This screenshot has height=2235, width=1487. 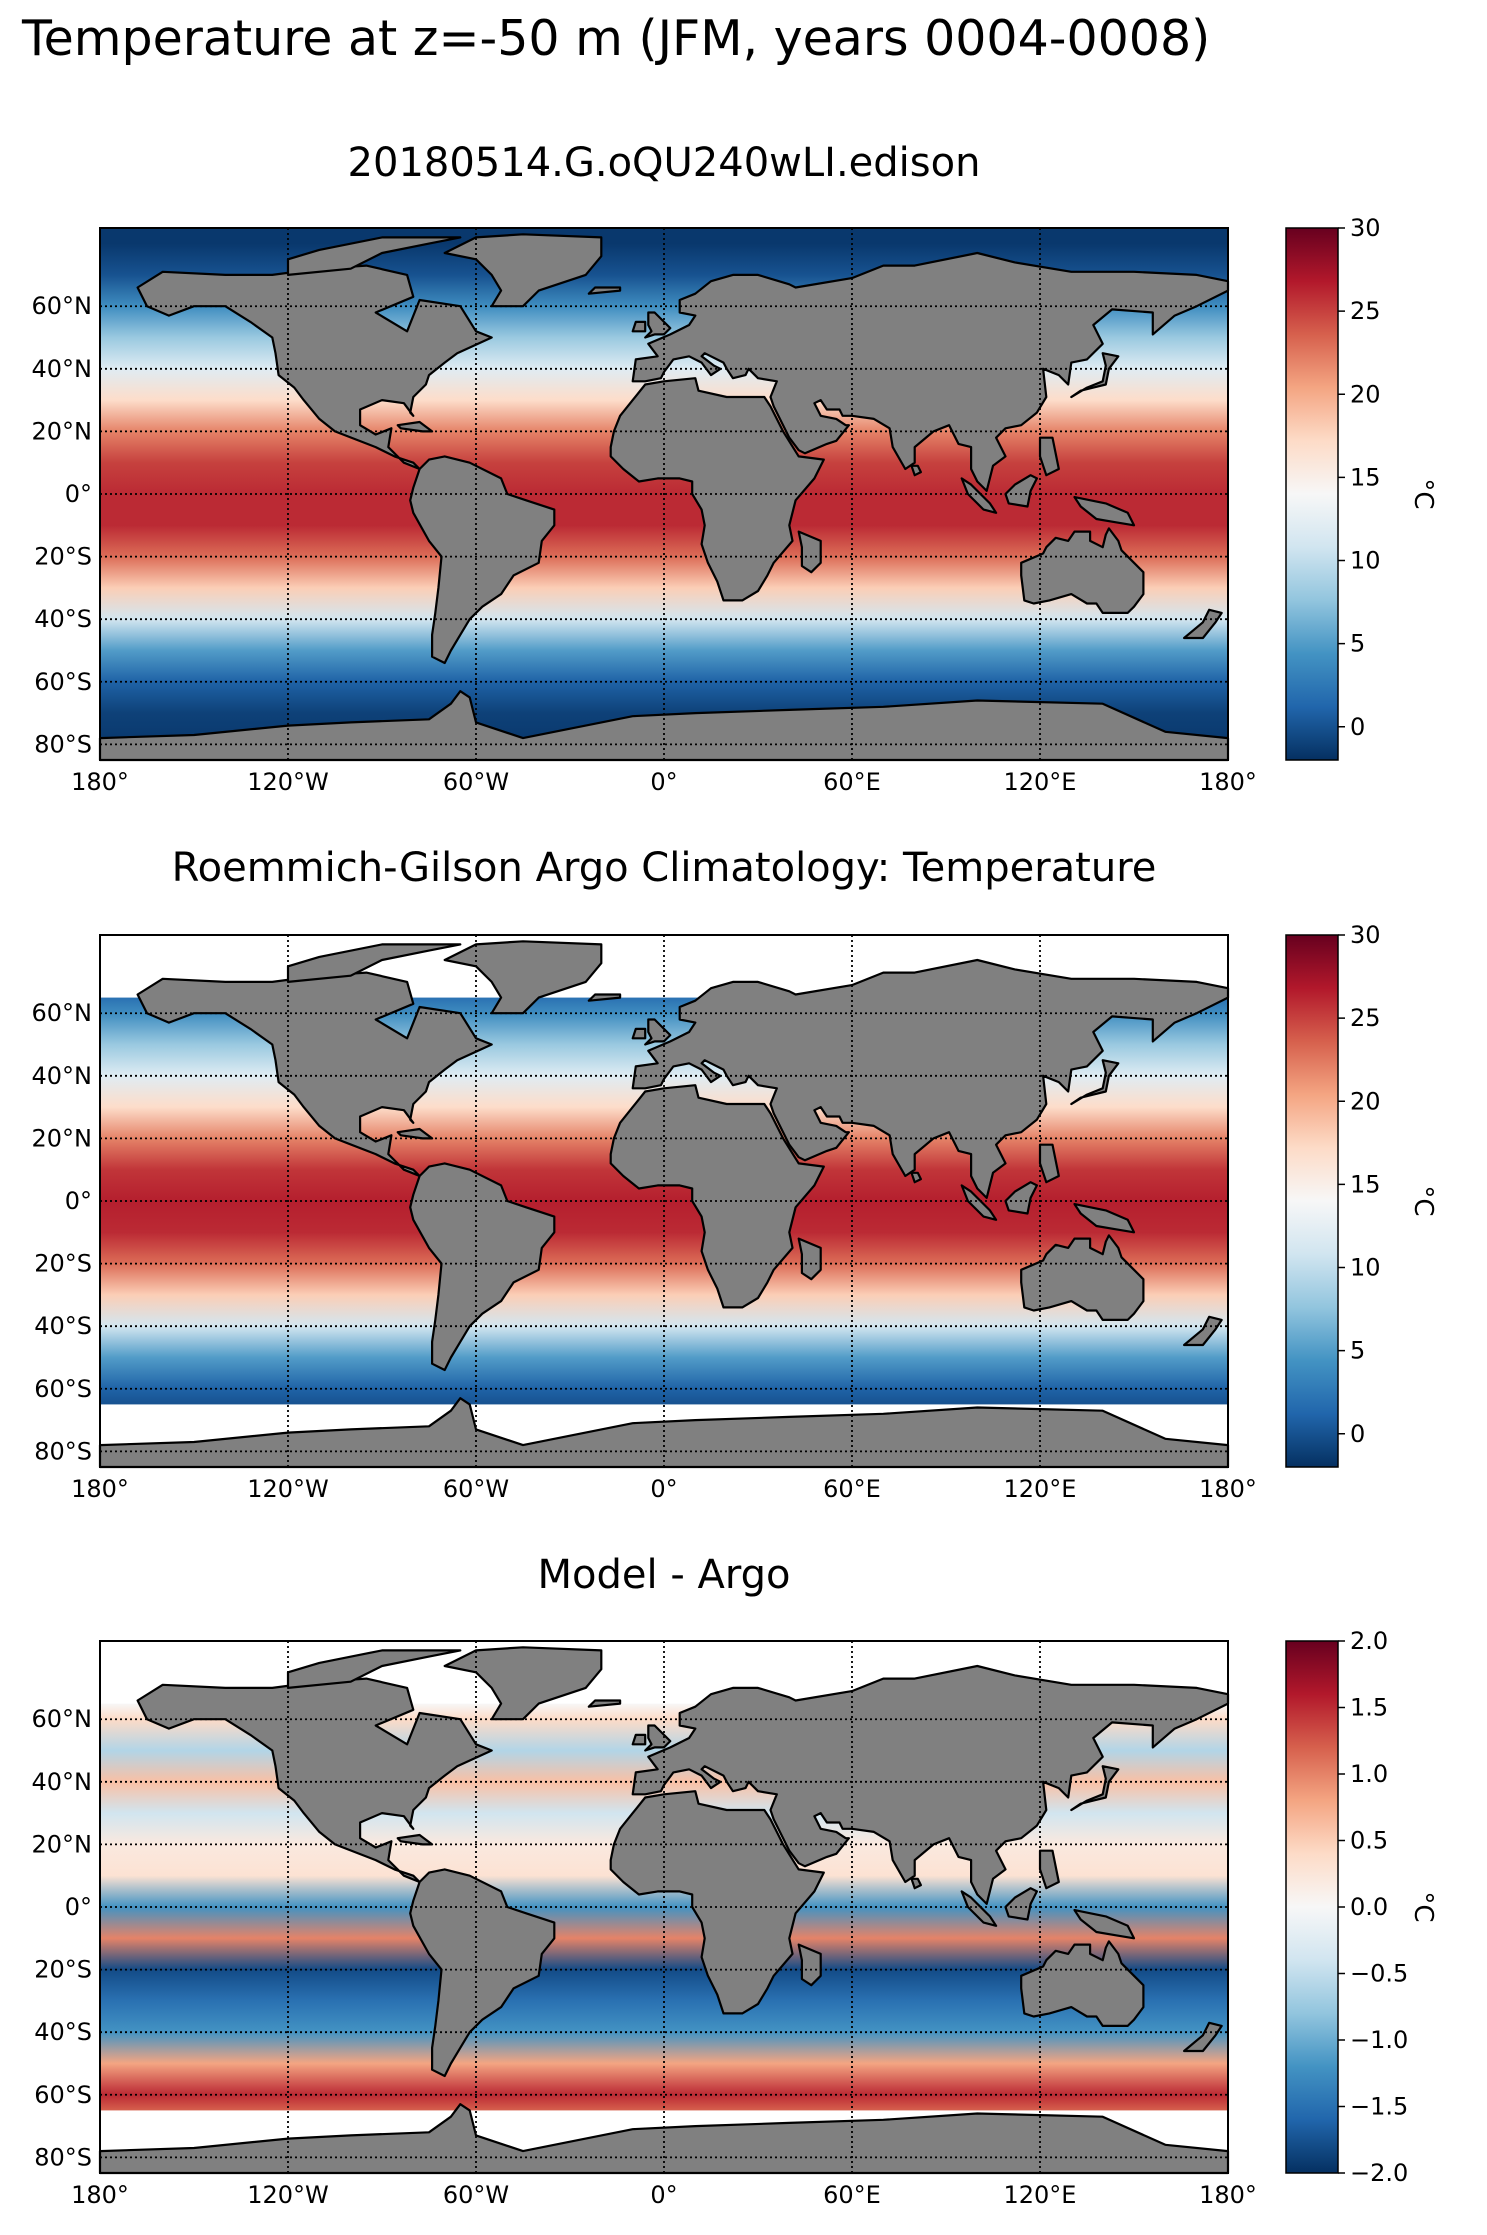 What do you see at coordinates (1369, 1841) in the screenshot?
I see `colorbar-tick-label: 0.5` at bounding box center [1369, 1841].